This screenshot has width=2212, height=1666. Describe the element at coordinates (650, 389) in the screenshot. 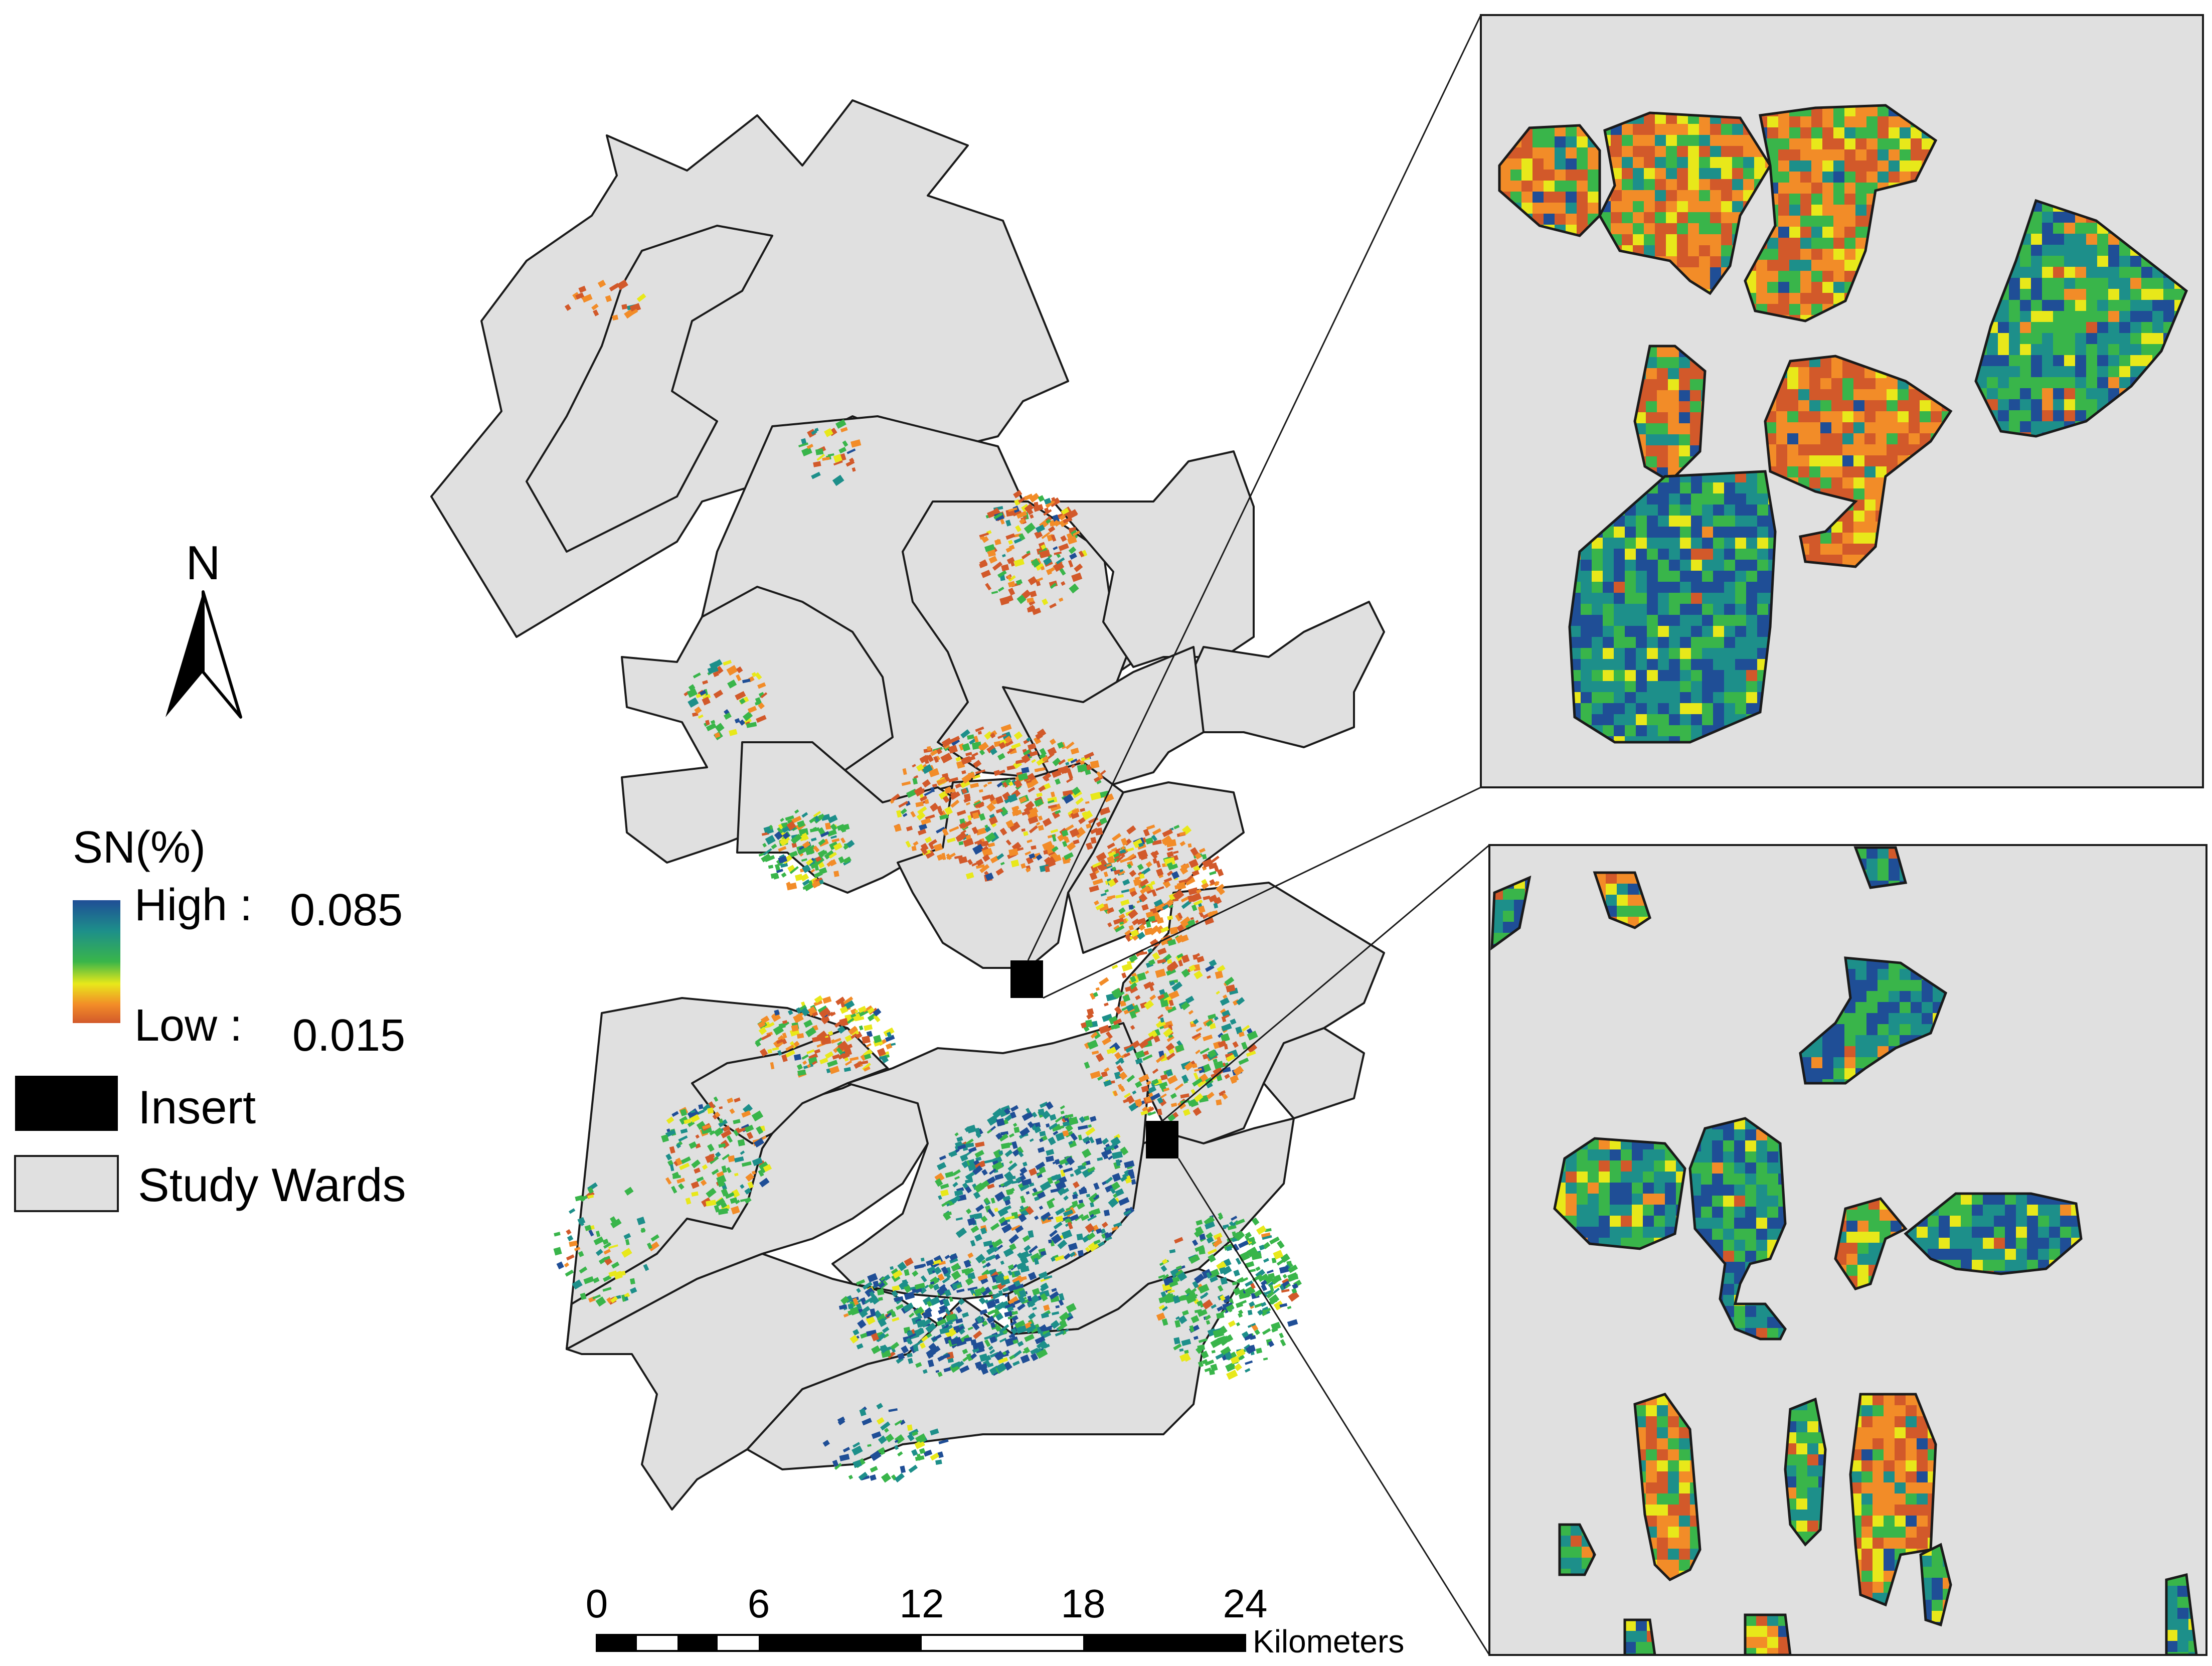

I see `ward-north-inner` at that location.